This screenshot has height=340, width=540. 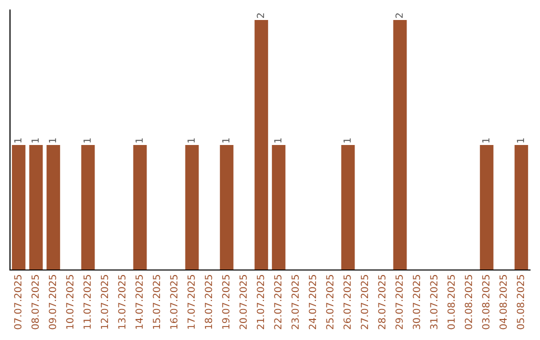 What do you see at coordinates (451, 302) in the screenshot?
I see `x-tick-label: 01.08.2025` at bounding box center [451, 302].